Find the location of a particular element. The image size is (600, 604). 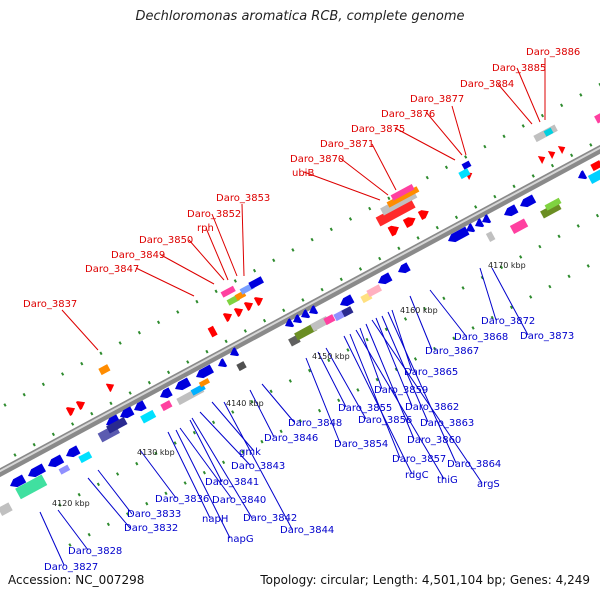

gene-label-daro-3853: Daro_3853 is located at coordinates (243, 198).